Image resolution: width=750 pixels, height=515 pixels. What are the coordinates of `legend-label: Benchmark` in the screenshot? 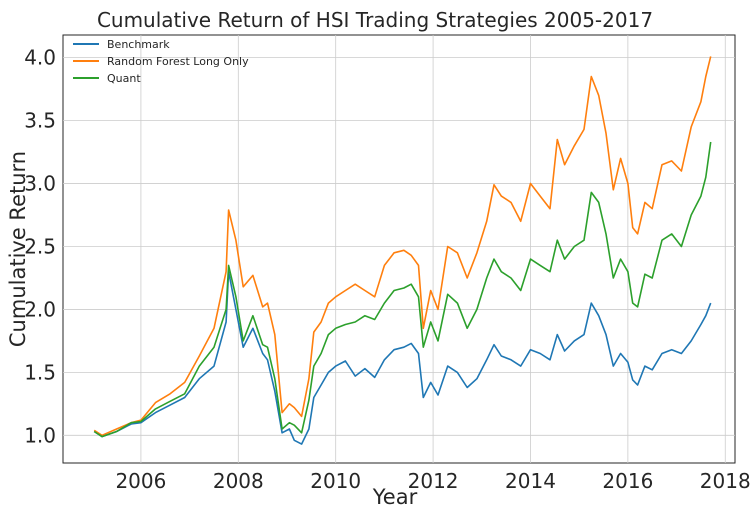 It's located at (138, 44).